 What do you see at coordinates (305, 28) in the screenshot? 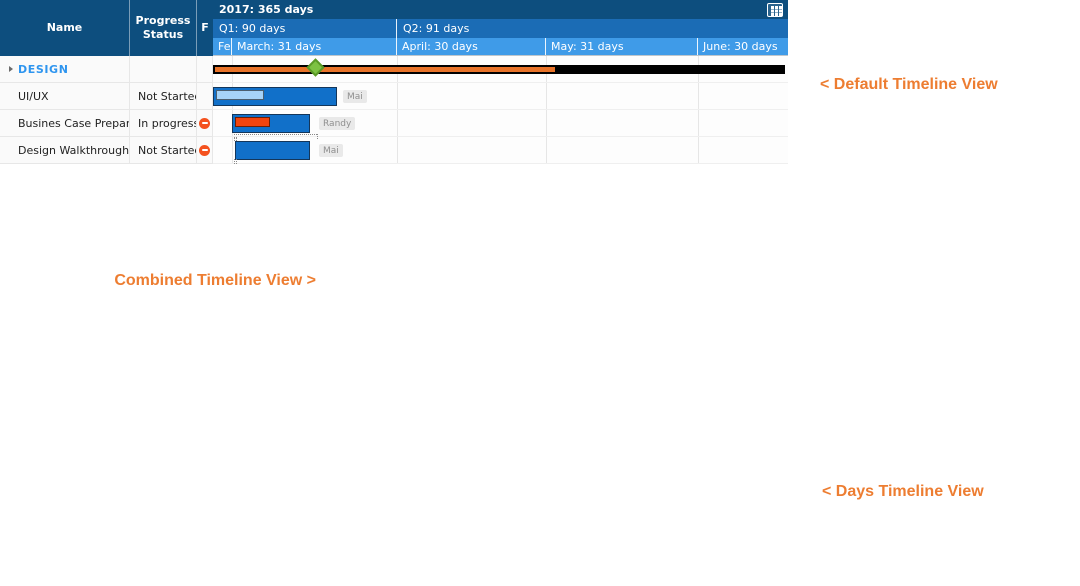
I see `quarter-label: Q1: 90 days` at bounding box center [305, 28].